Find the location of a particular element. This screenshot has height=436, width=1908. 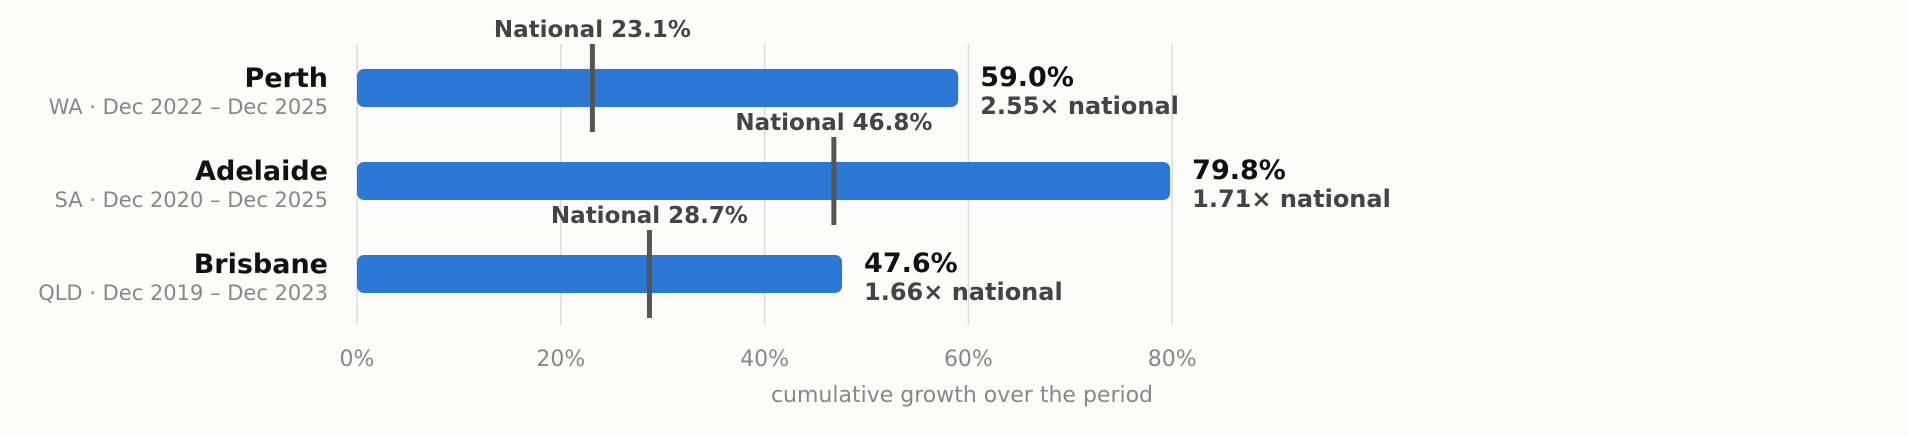

x-tick-label: 80% is located at coordinates (1172, 359).